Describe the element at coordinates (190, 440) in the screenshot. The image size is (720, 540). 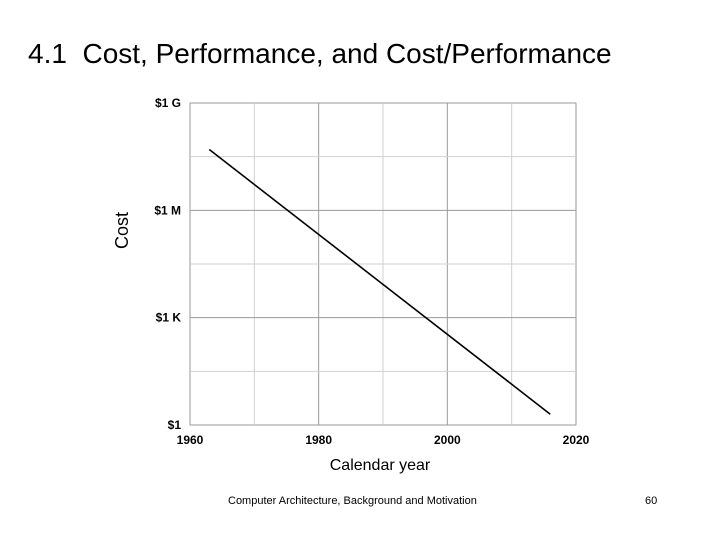
I see `x-tick-label: 1960` at that location.